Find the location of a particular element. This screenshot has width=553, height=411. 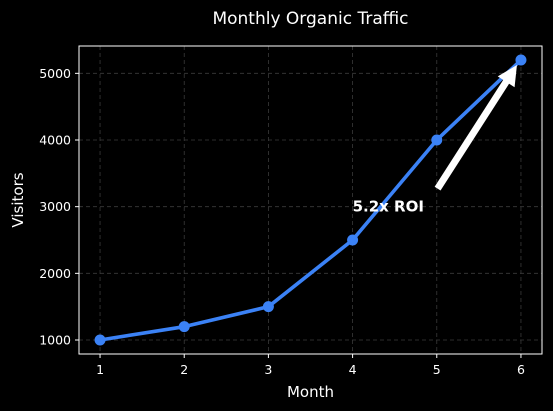

y-tick-label: 4000 is located at coordinates (55, 140).